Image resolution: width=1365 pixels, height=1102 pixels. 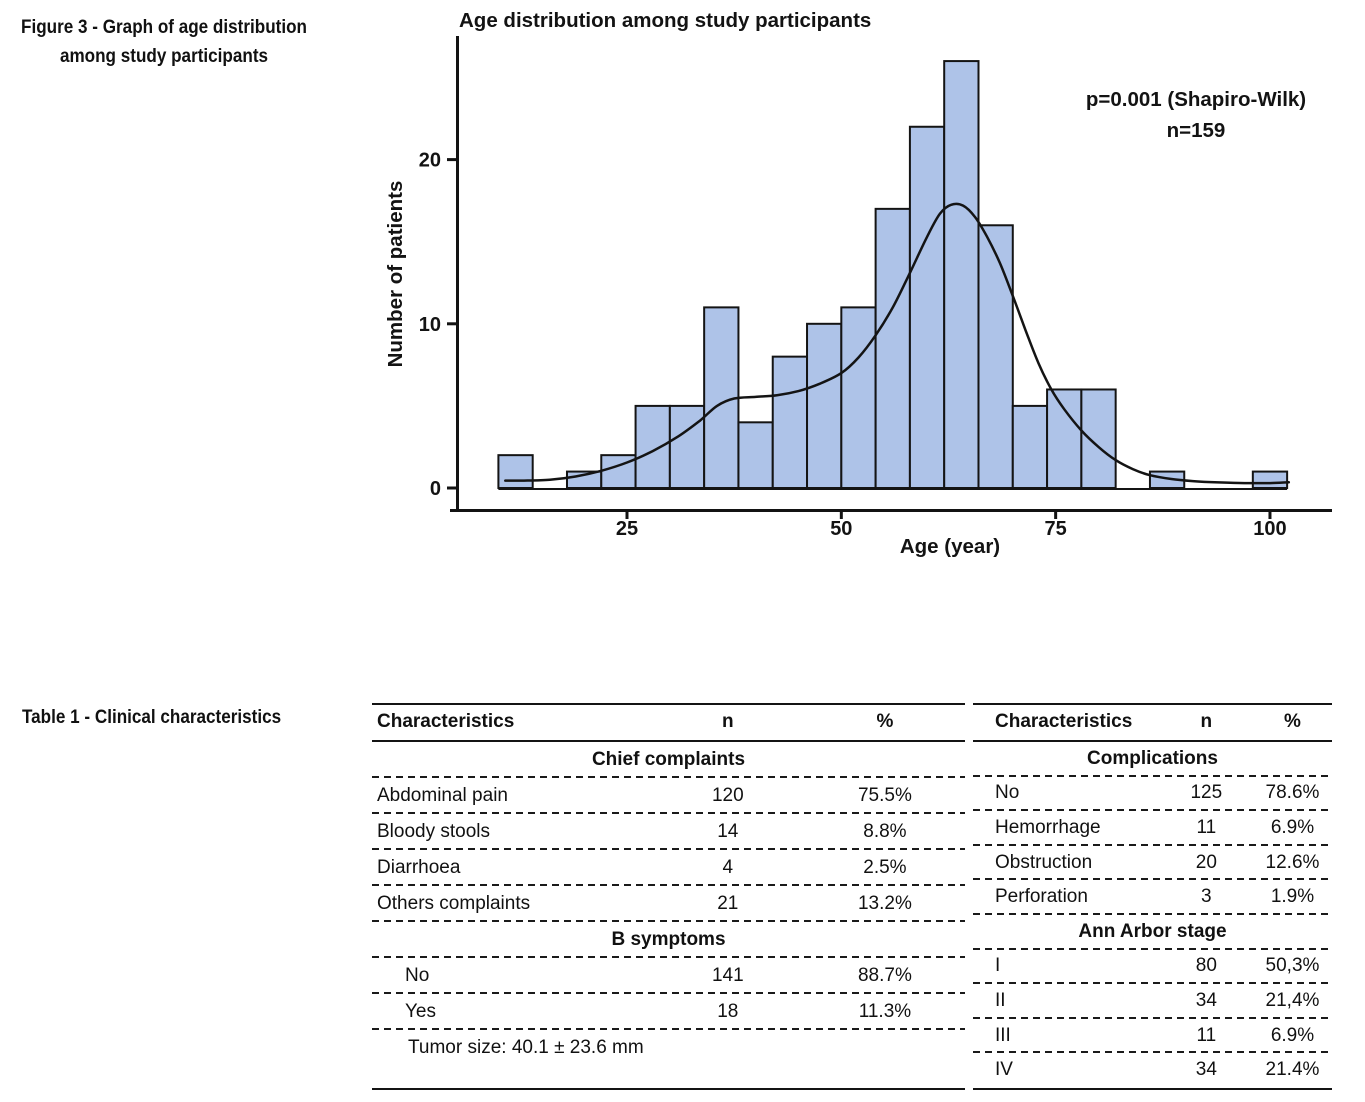 What do you see at coordinates (668, 1048) in the screenshot?
I see `table-footnote-row: Tumor size: 40.1 ± 23.6 mm` at bounding box center [668, 1048].